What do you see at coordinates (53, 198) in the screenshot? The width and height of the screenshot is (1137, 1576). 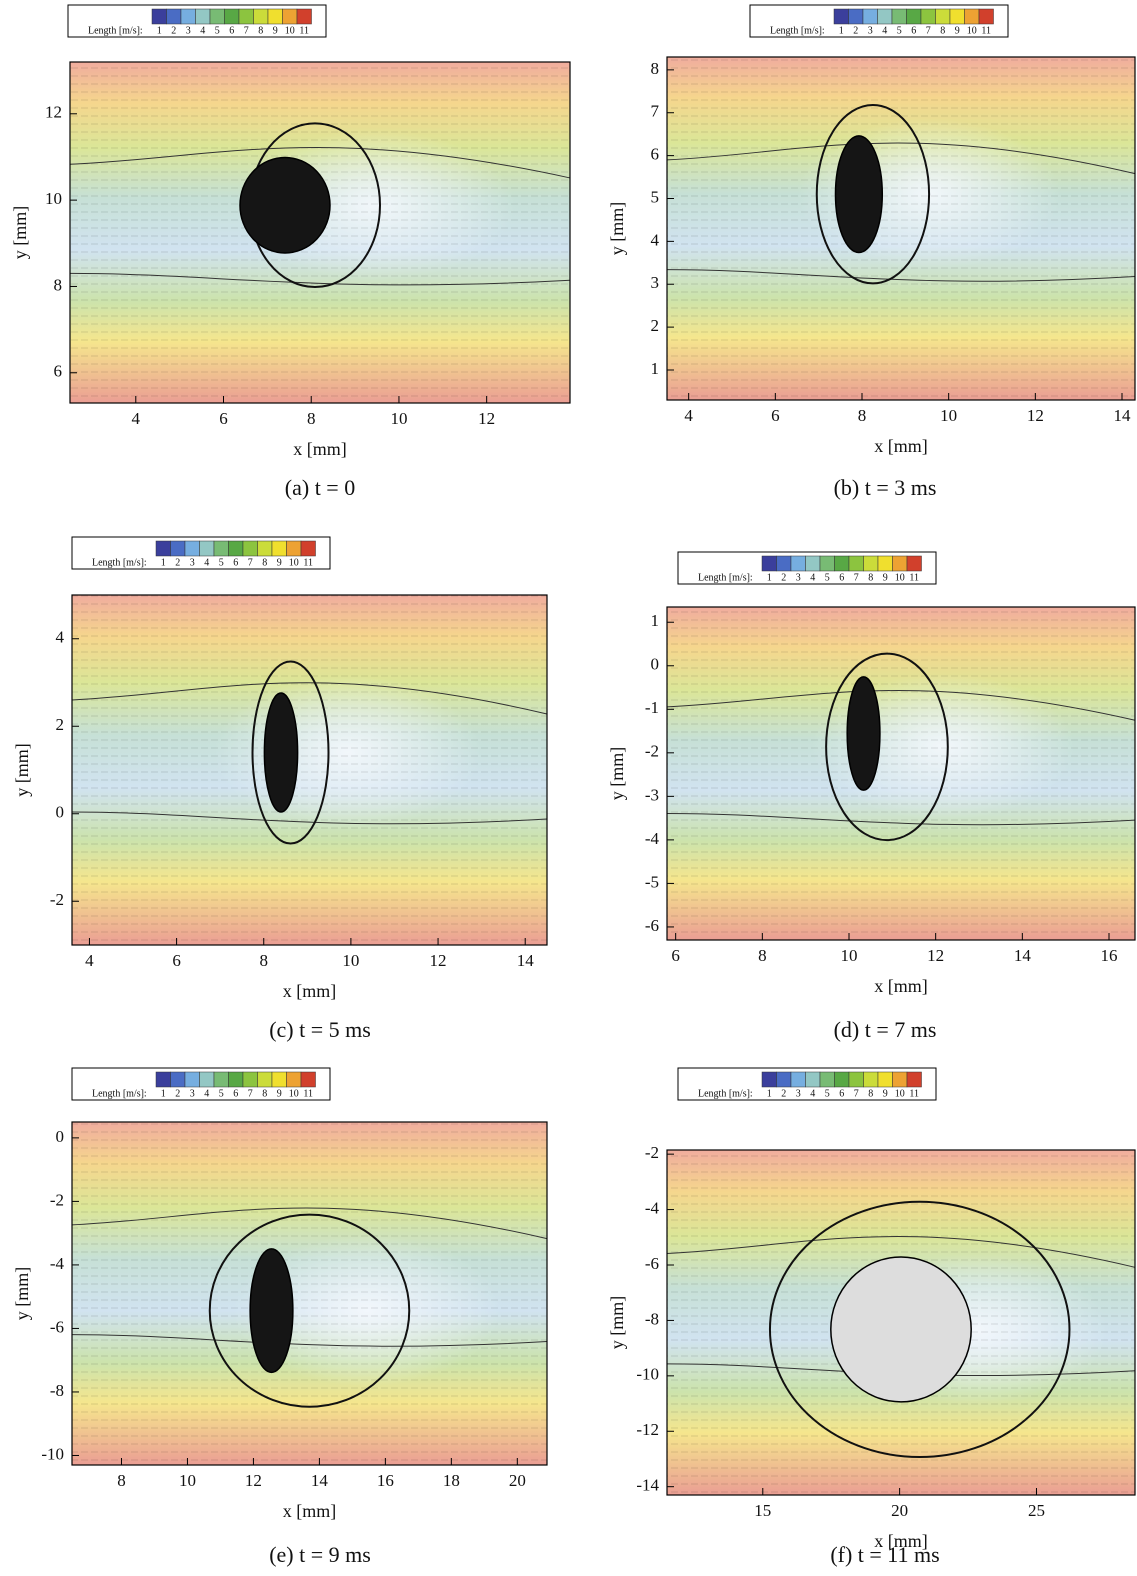 I see `y-tick-label: 10` at bounding box center [53, 198].